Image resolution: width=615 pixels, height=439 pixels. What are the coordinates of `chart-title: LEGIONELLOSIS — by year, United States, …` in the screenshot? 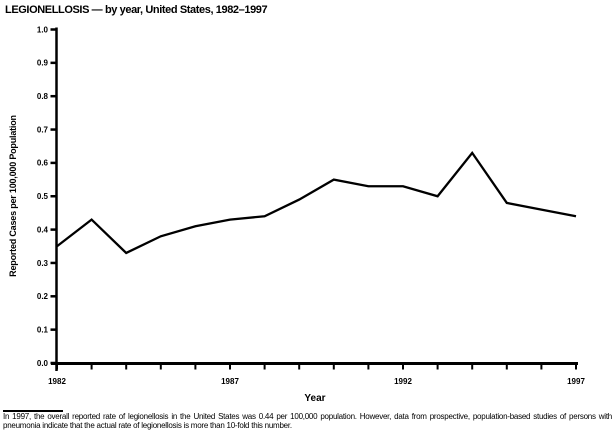 It's located at (136, 10).